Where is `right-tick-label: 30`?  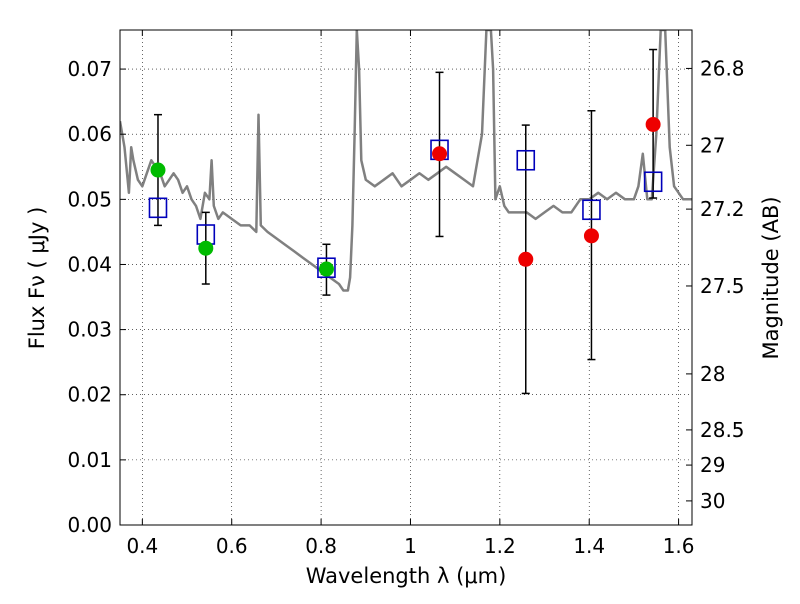 right-tick-label: 30 is located at coordinates (712, 501).